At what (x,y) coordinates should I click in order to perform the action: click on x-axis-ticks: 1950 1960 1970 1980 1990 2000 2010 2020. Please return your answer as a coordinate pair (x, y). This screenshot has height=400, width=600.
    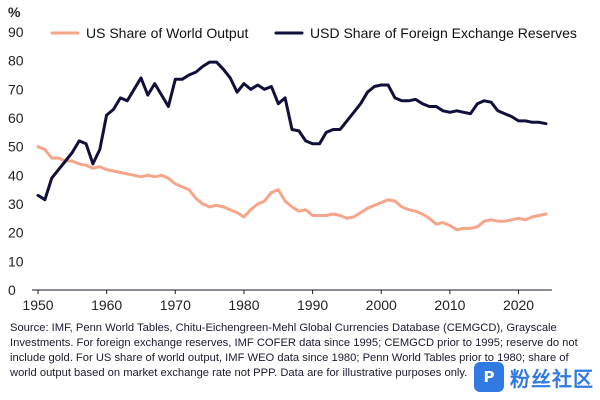
    Looking at the image, I should click on (278, 301).